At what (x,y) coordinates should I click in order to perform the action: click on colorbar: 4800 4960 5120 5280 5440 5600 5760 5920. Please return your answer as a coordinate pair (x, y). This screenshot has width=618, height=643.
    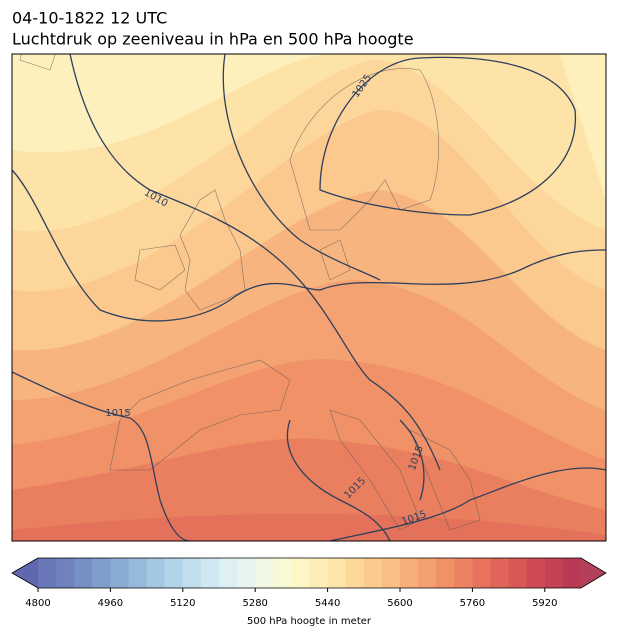
    Looking at the image, I should click on (309, 583).